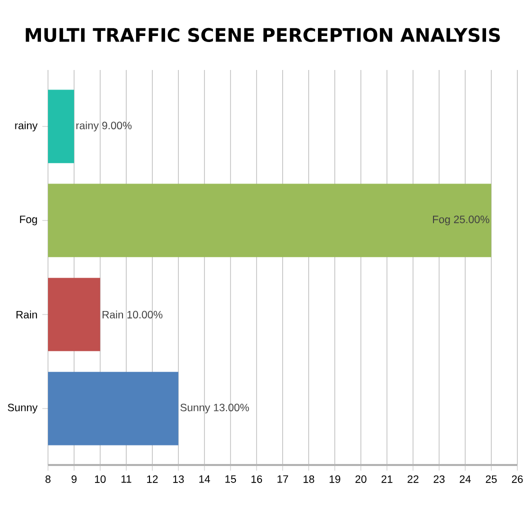  Describe the element at coordinates (517, 479) in the screenshot. I see `x-tick-label: 26` at that location.